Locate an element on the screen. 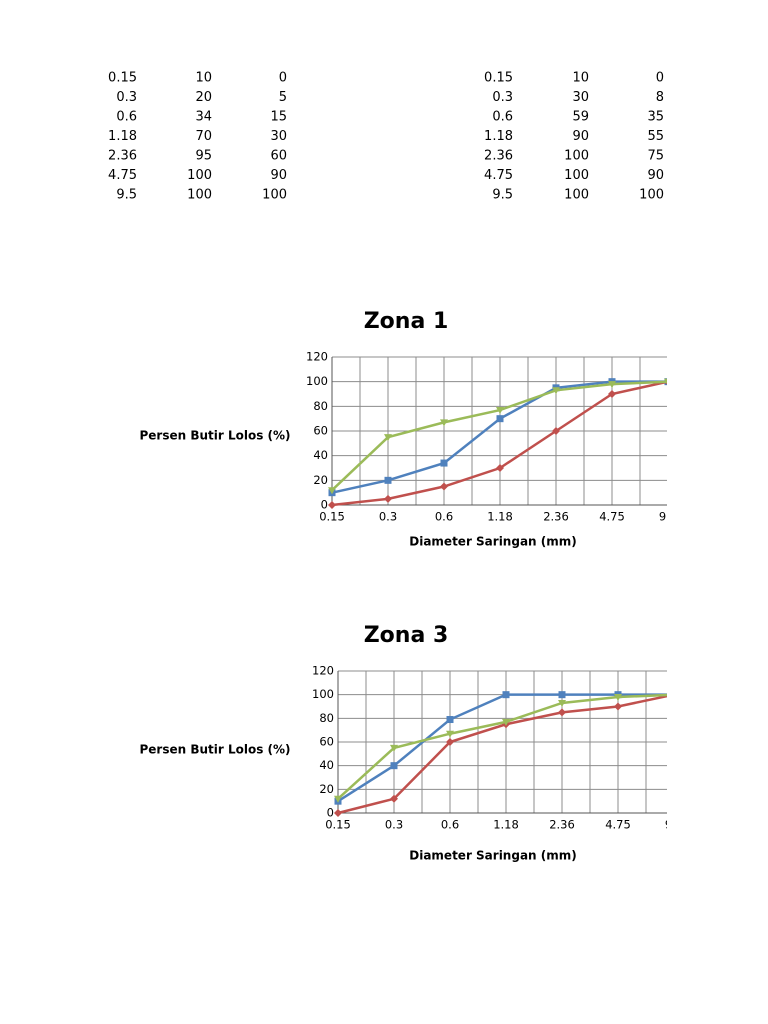 The height and width of the screenshot is (1024, 768). y-tick-label: 80 is located at coordinates (320, 406).